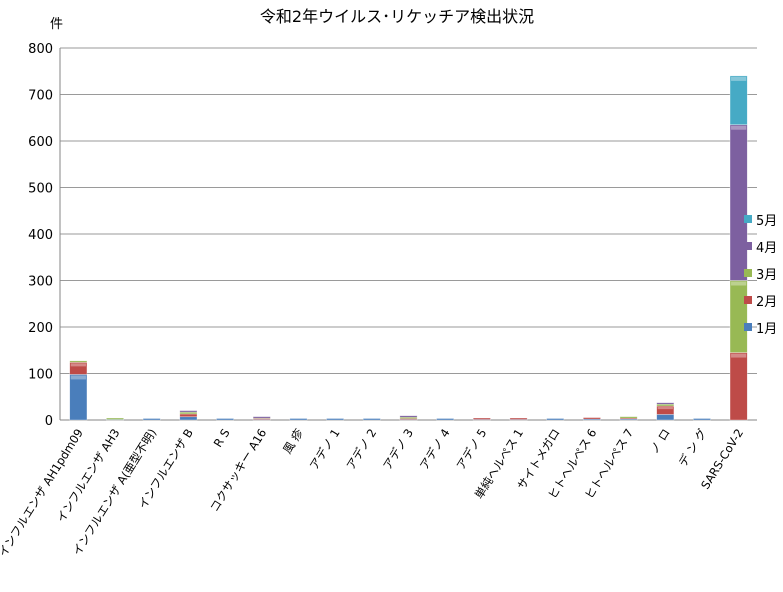  I want to click on y-tick-label: 800, so click(40, 49).